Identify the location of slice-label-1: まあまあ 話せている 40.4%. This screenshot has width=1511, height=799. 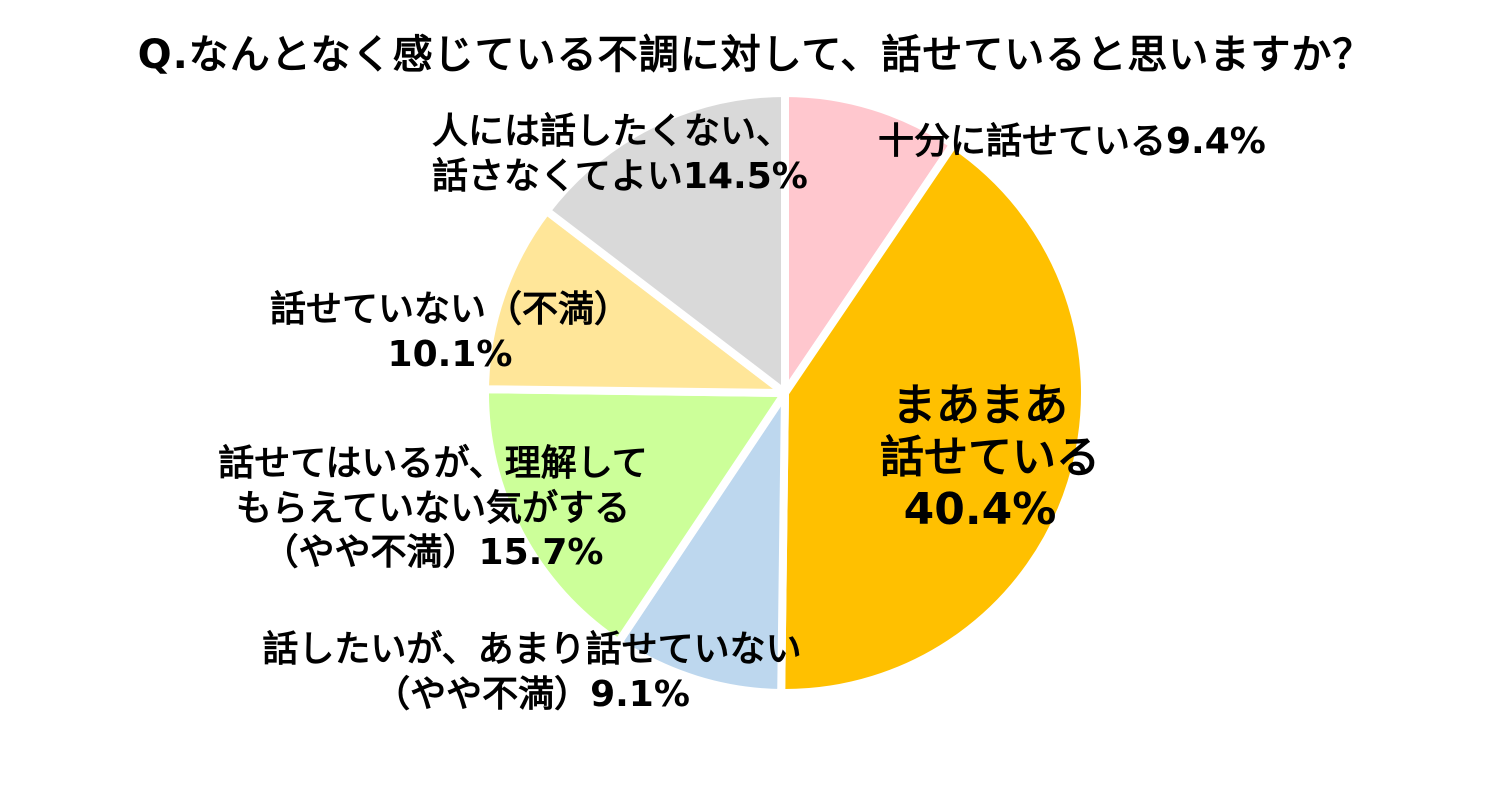
(990, 458).